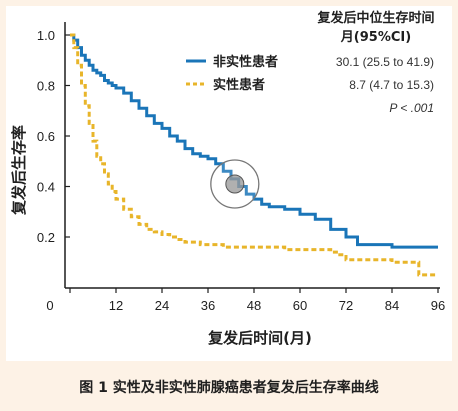 The image size is (458, 411). Describe the element at coordinates (46, 237) in the screenshot. I see `y-tick-label: 0.2` at that location.